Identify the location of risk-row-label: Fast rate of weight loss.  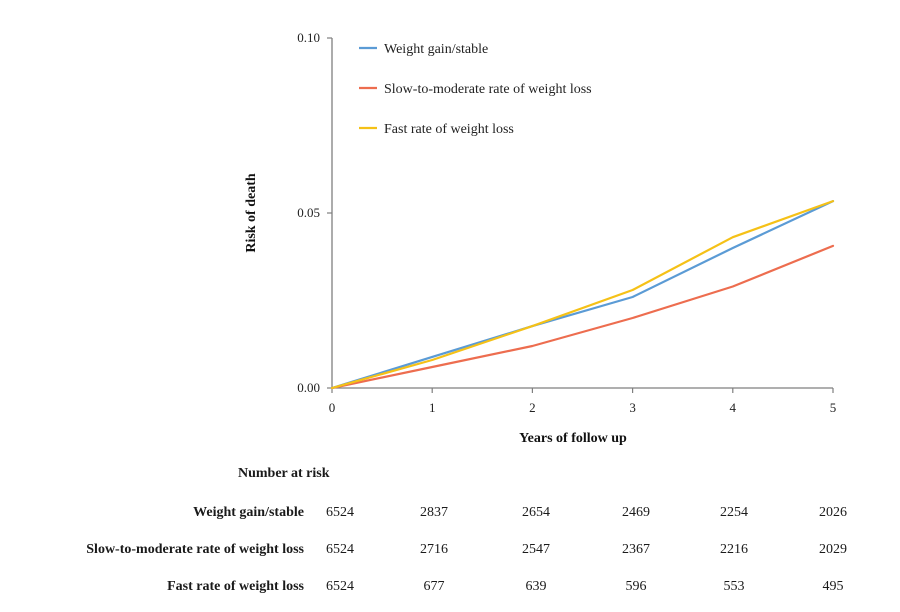
(235, 586).